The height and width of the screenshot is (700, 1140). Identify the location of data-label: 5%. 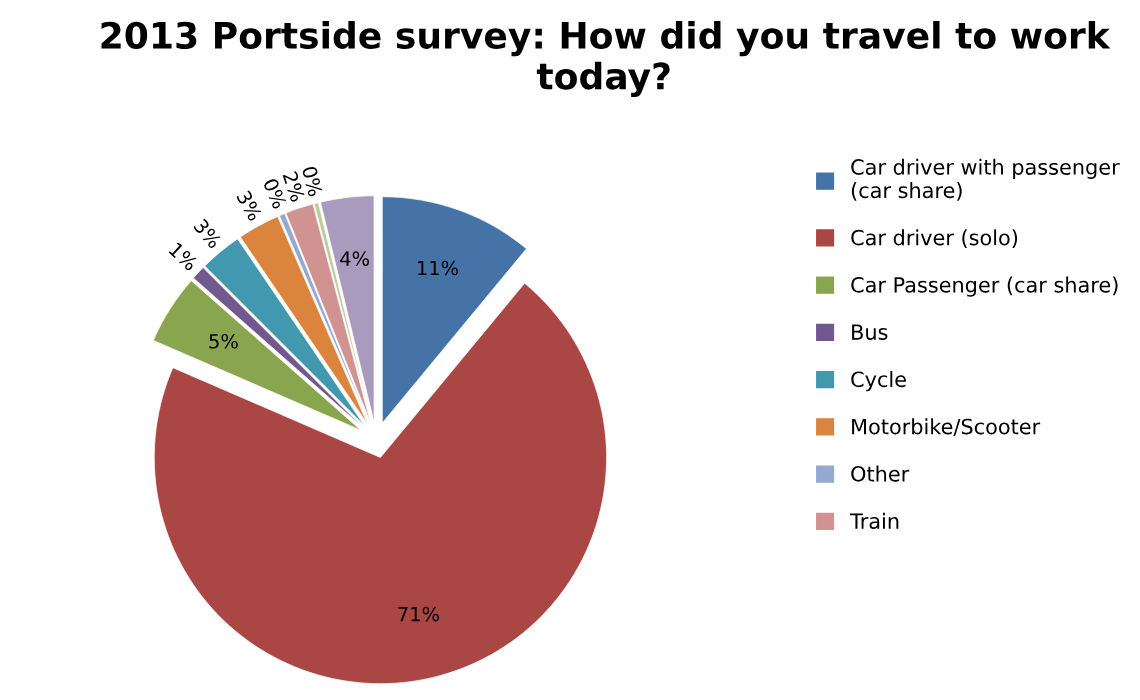
(223, 341).